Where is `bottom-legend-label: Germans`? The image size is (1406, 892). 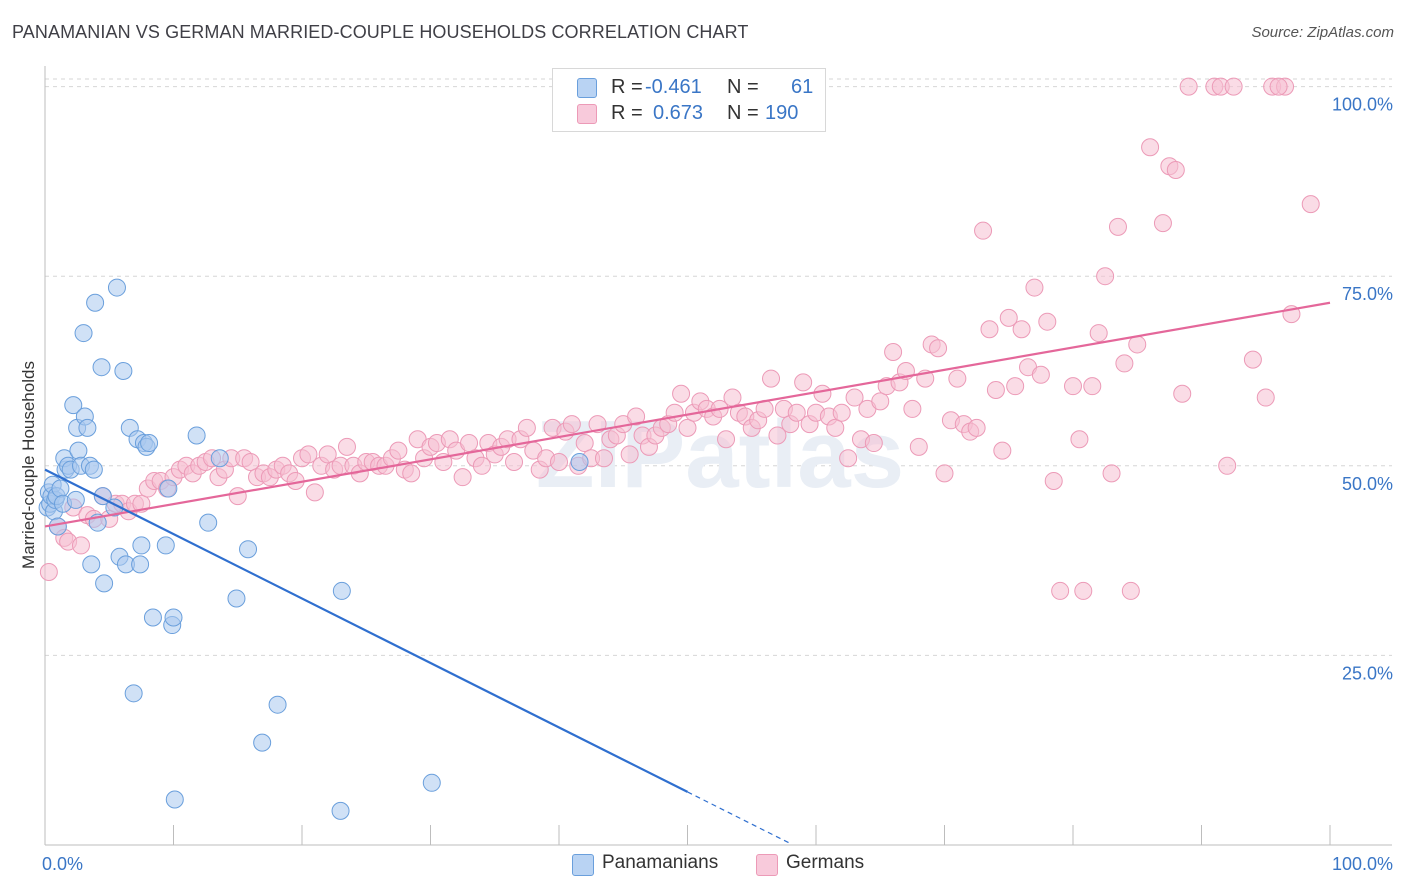
bottom-legend-label: Germans is located at coordinates (825, 862).